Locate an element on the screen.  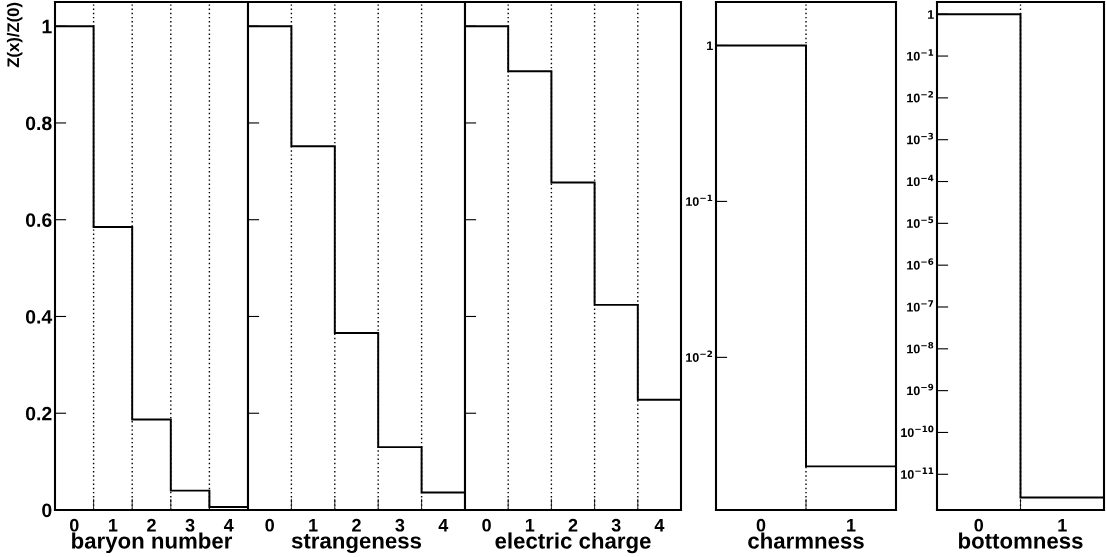
y-tick-label: 10$^{−4}$ is located at coordinates (920, 180).